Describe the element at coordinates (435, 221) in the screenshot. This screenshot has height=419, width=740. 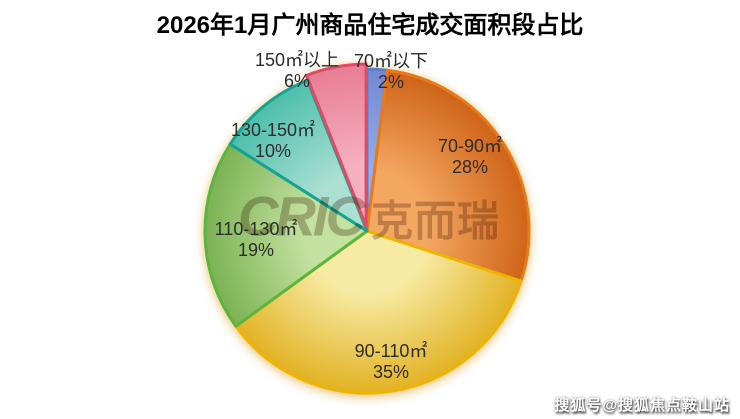
I see `cric-chinese-text: 克而瑞` at that location.